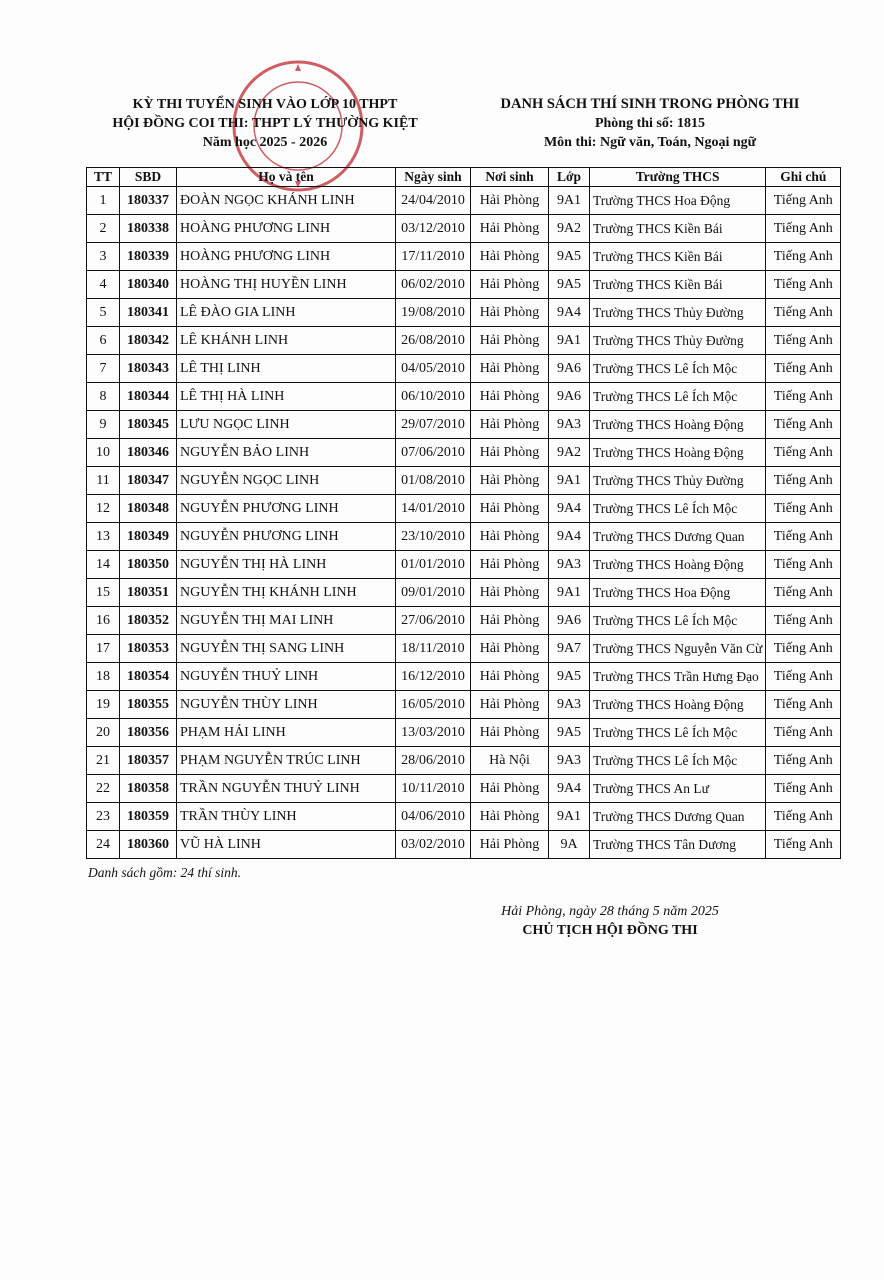  Describe the element at coordinates (103, 256) in the screenshot. I see `cell-tt: 3` at that location.